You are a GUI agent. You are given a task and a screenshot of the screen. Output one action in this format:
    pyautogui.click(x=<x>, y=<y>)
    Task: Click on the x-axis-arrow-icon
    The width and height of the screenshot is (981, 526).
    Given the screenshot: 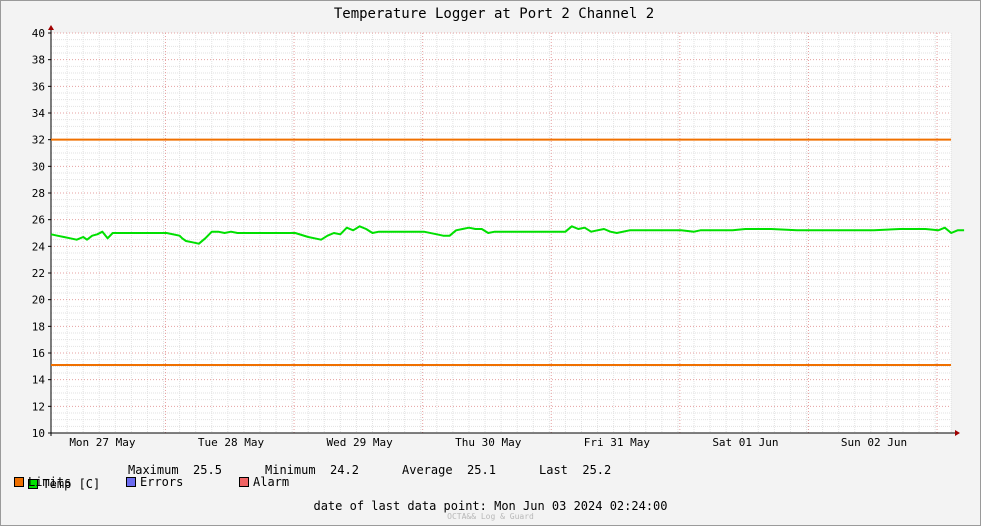 What is the action you would take?
    pyautogui.click(x=957, y=433)
    